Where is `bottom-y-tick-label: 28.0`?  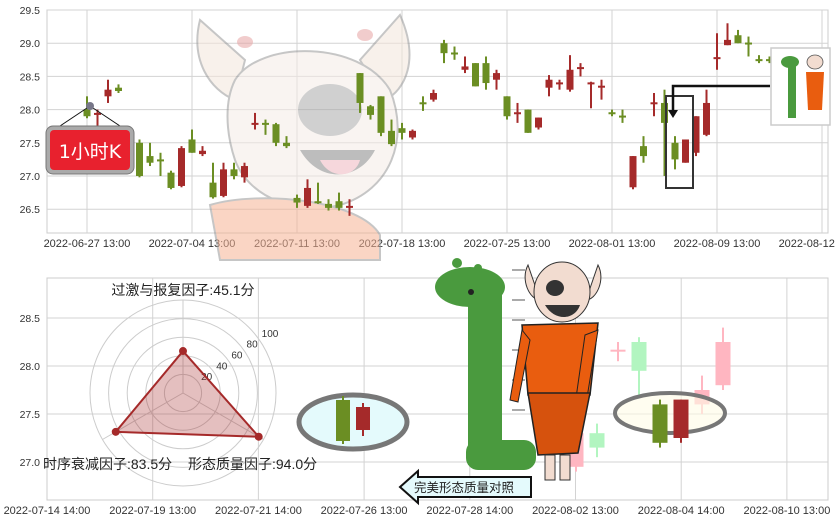 bottom-y-tick-label: 28.0 is located at coordinates (30, 367).